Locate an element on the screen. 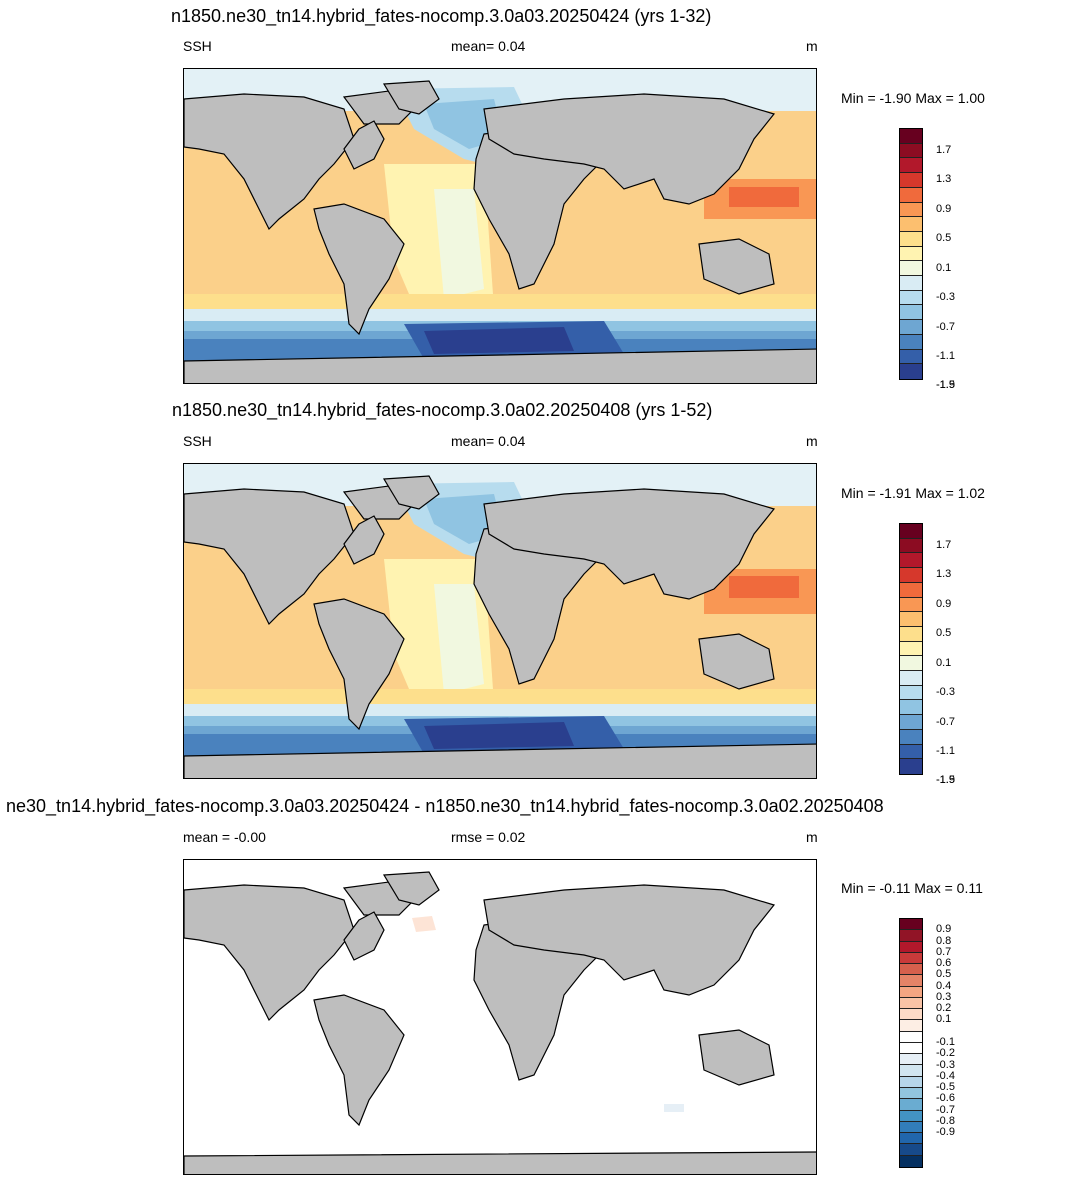 This screenshot has width=1068, height=1181. panel1-minmax: Min = -1.90 Max = 1.00 is located at coordinates (913, 98).